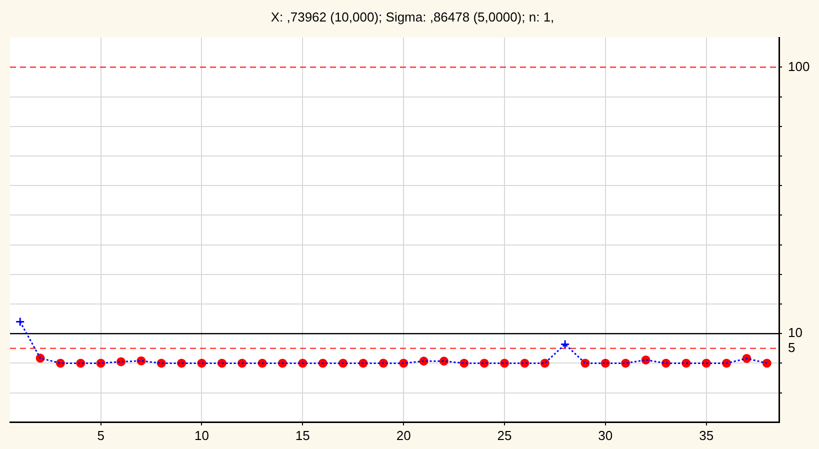 The height and width of the screenshot is (449, 819). I want to click on chart-title: X: ,73962 (10,000); Sigma: ,86478 (5,0000); n: 1,, so click(412, 16).